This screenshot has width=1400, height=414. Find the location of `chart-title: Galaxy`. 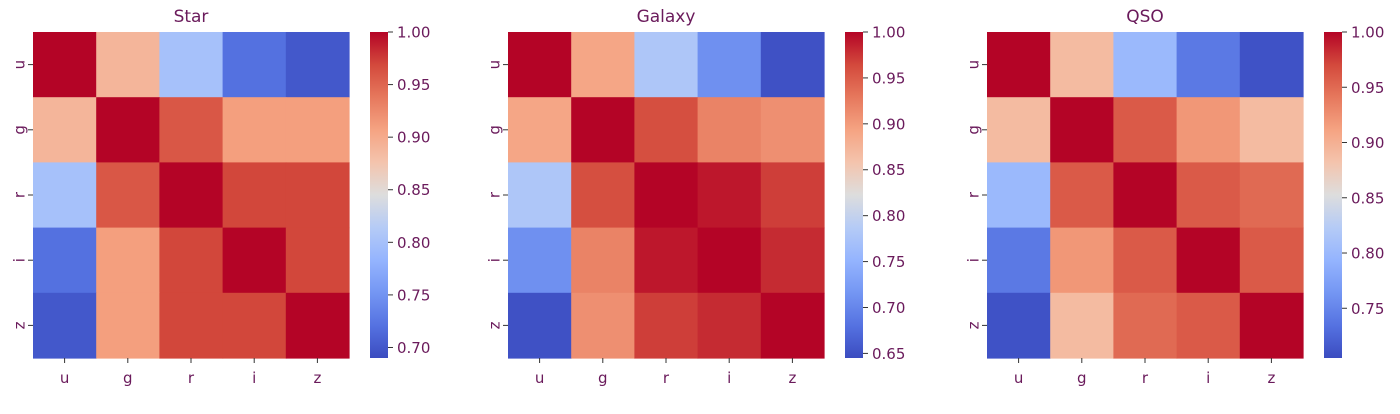

chart-title: Galaxy is located at coordinates (666, 17).